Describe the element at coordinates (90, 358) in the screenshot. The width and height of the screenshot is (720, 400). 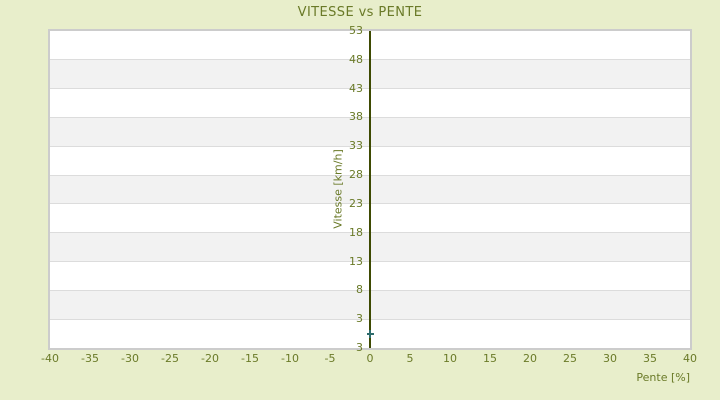
I see `x-tick-label: -35` at that location.